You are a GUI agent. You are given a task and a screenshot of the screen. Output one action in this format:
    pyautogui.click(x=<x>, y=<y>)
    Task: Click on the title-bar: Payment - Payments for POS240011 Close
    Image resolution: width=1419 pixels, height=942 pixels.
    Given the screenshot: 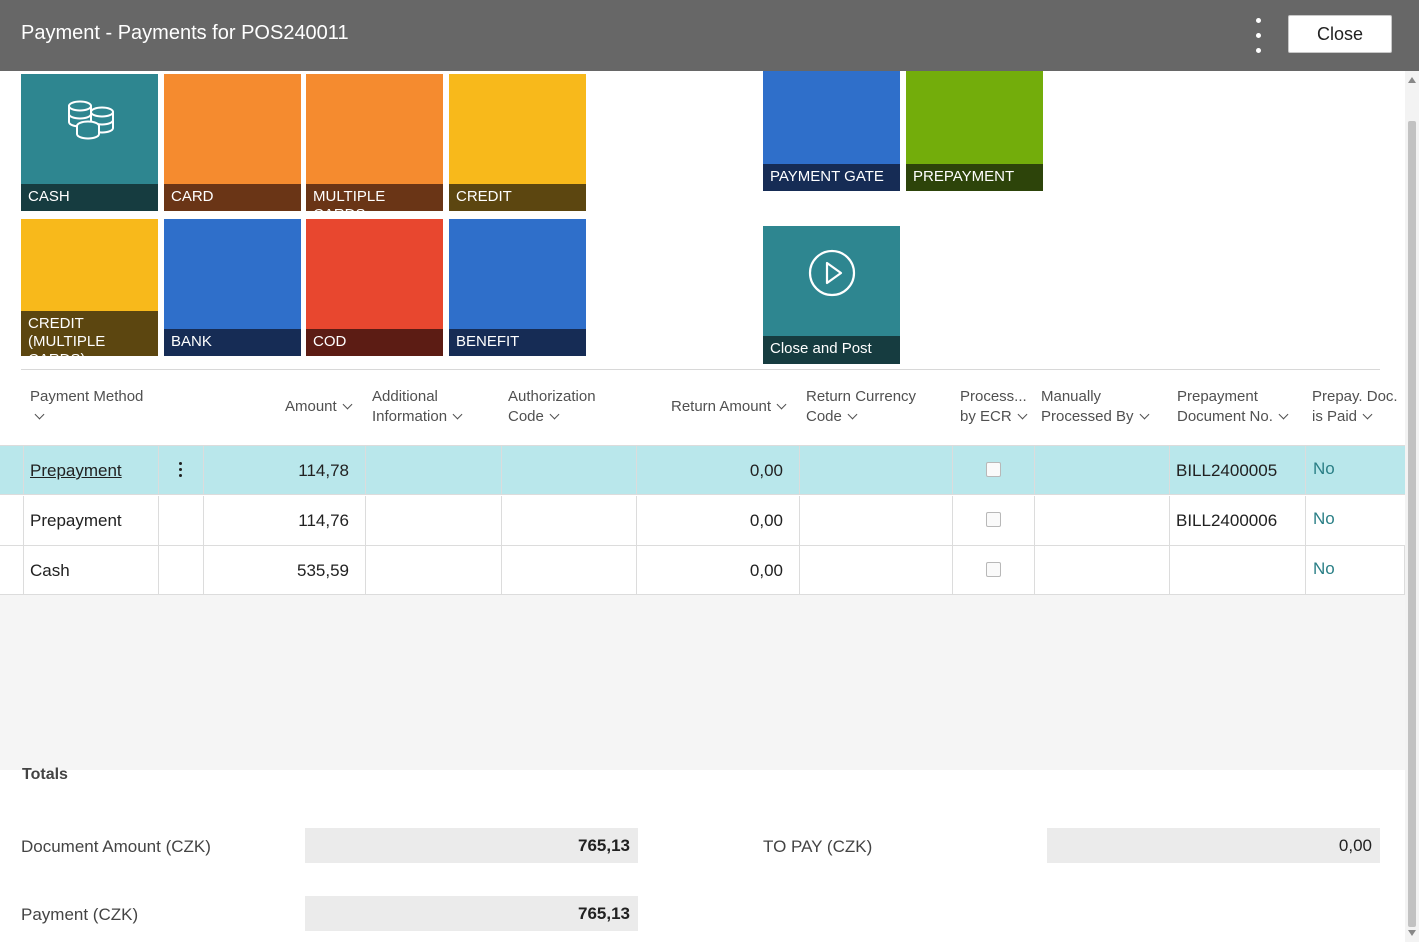 What is the action you would take?
    pyautogui.click(x=709, y=35)
    